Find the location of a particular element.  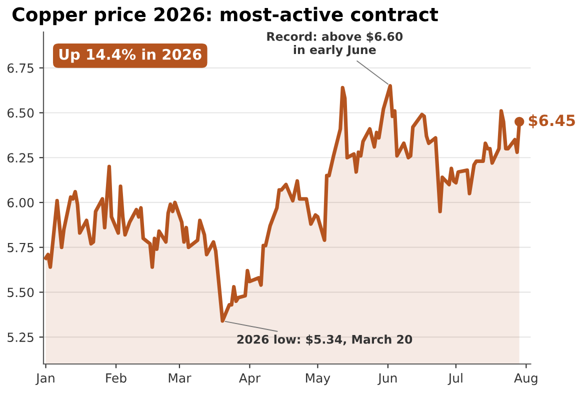

y-tick-label: 6.00 is located at coordinates (21, 203).